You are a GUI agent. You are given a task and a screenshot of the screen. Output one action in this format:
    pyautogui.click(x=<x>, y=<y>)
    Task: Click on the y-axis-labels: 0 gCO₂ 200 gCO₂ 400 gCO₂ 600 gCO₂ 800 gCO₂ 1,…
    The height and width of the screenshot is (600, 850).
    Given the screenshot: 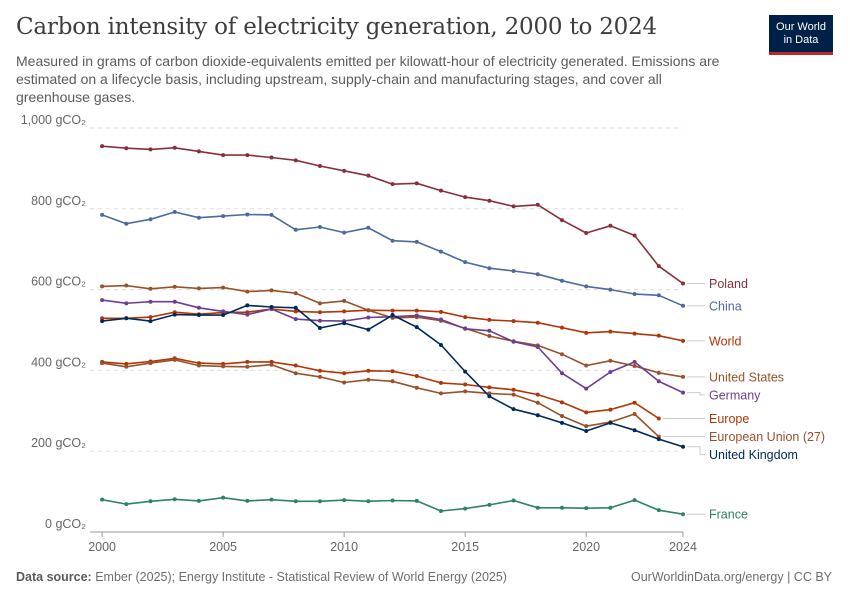 What is the action you would take?
    pyautogui.click(x=53, y=322)
    